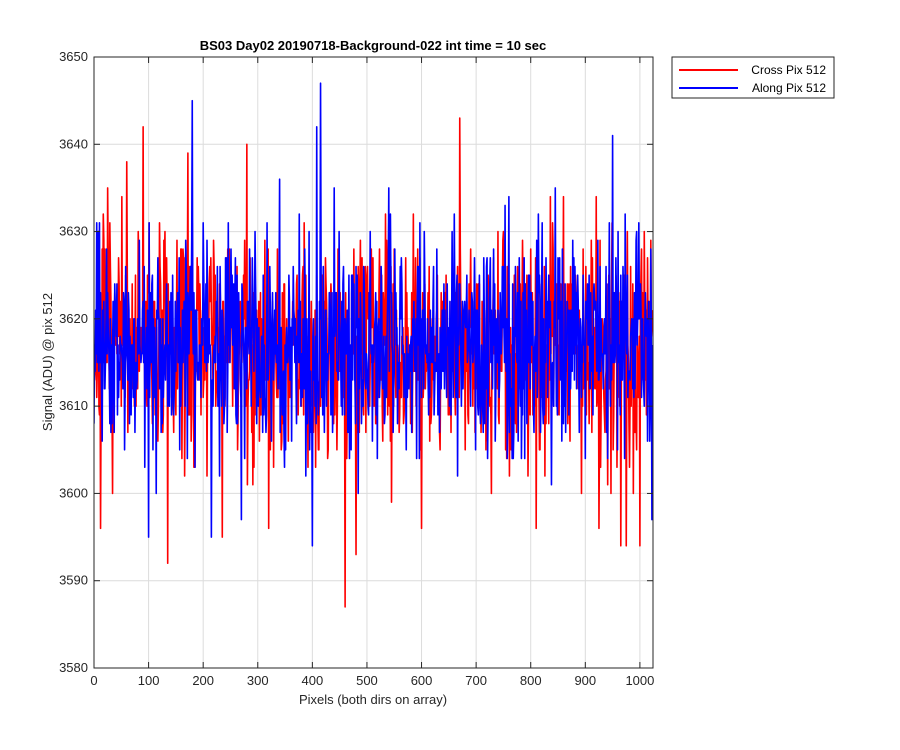  Describe the element at coordinates (73, 56) in the screenshot. I see `y-tick-label: 3650` at that location.